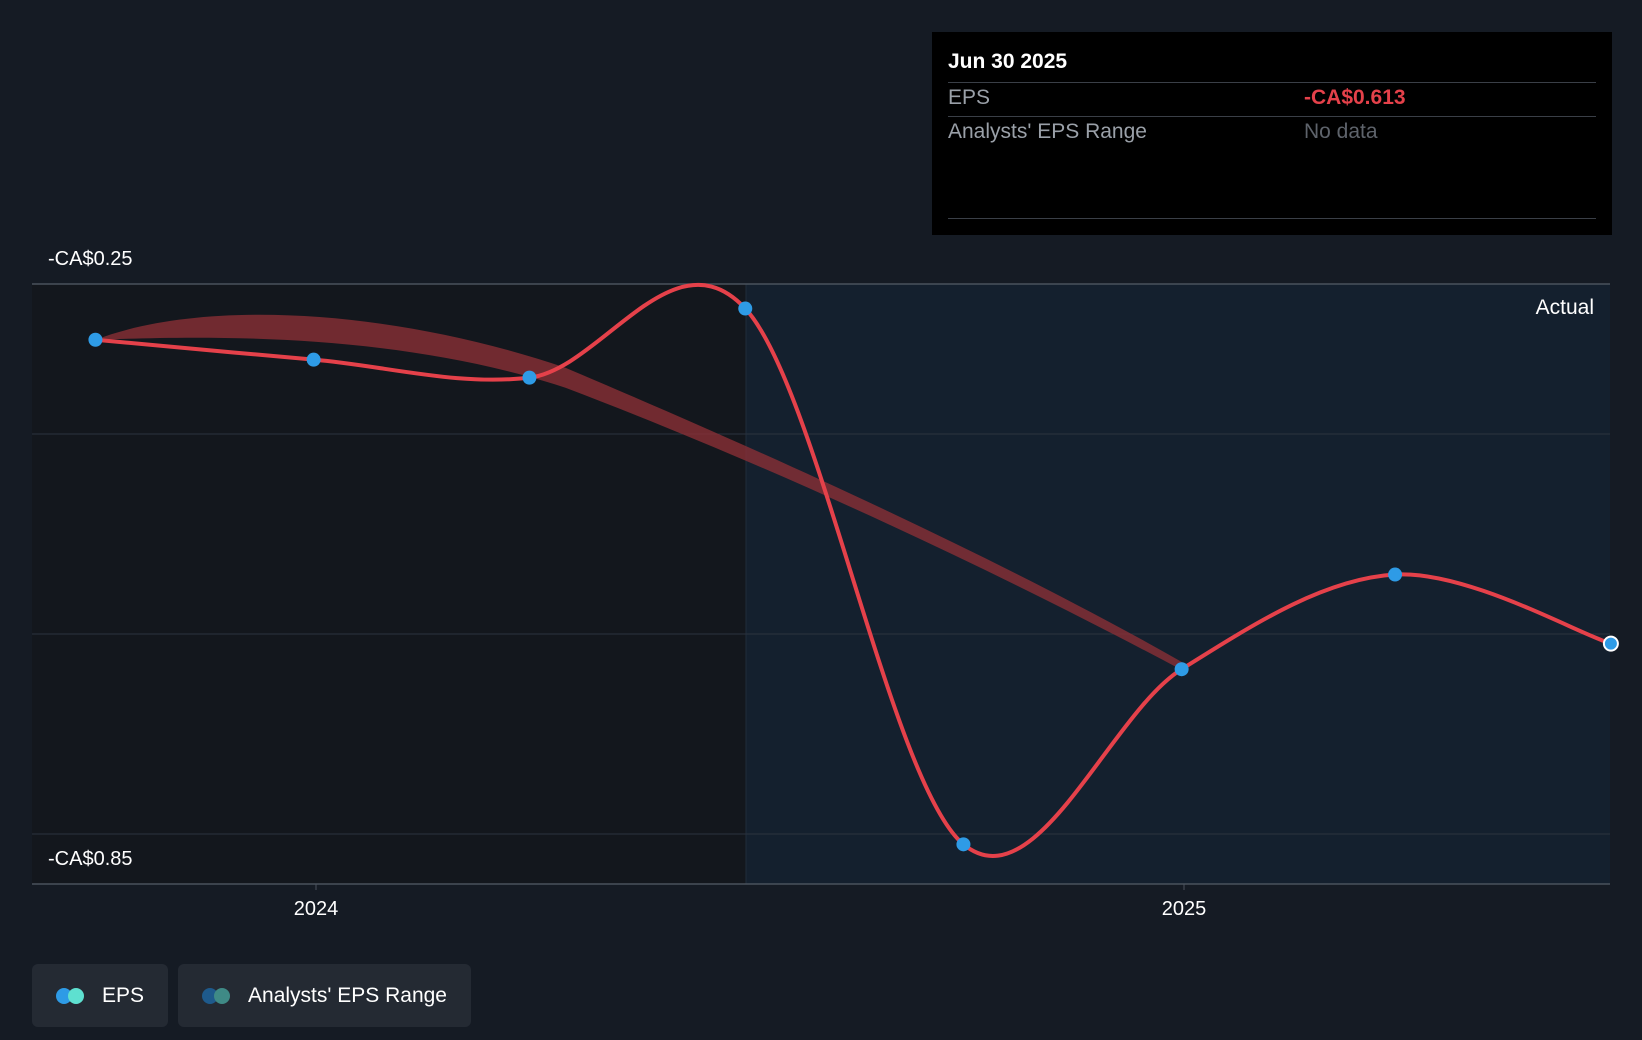  What do you see at coordinates (90, 859) in the screenshot?
I see `y-tick-label-bottom: -CA$0.85` at bounding box center [90, 859].